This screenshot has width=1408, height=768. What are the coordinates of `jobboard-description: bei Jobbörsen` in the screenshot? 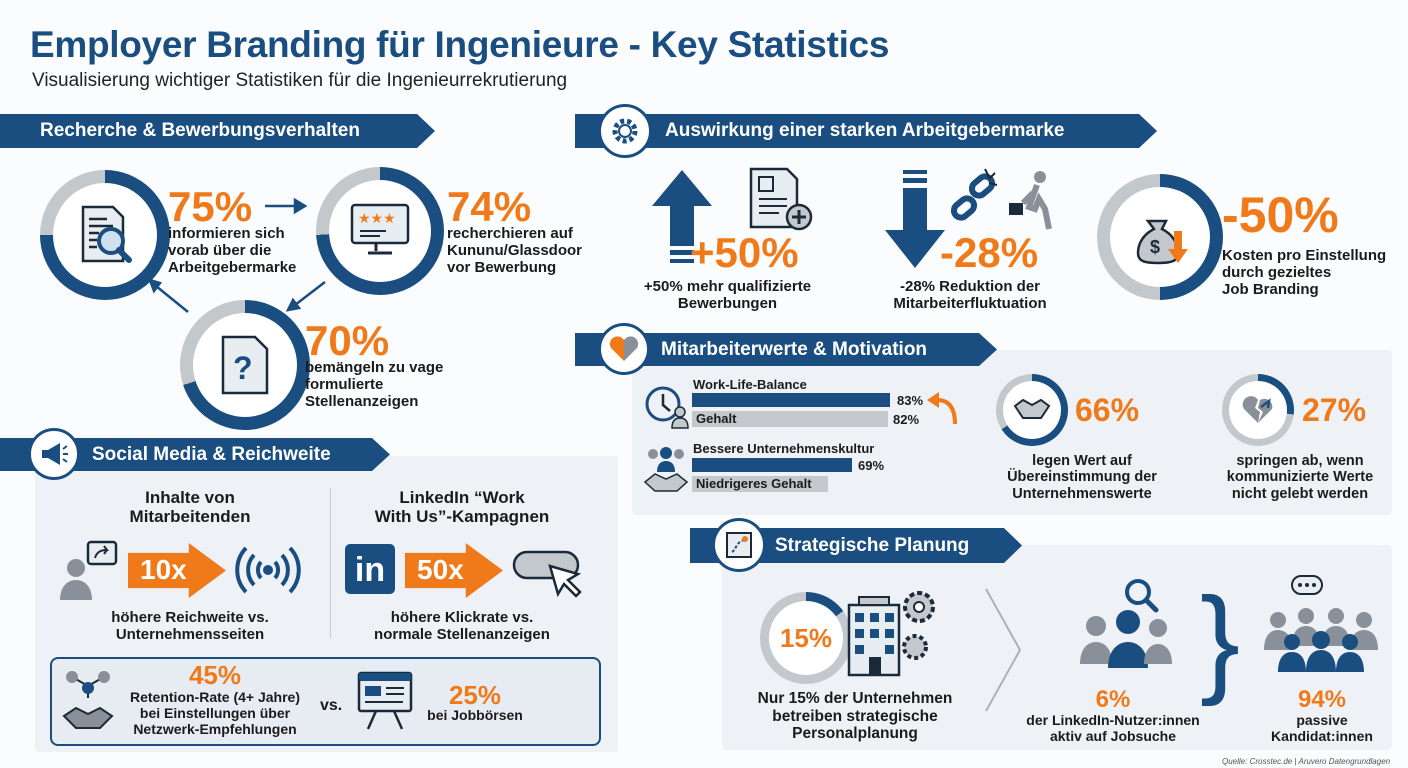 It's located at (475, 715).